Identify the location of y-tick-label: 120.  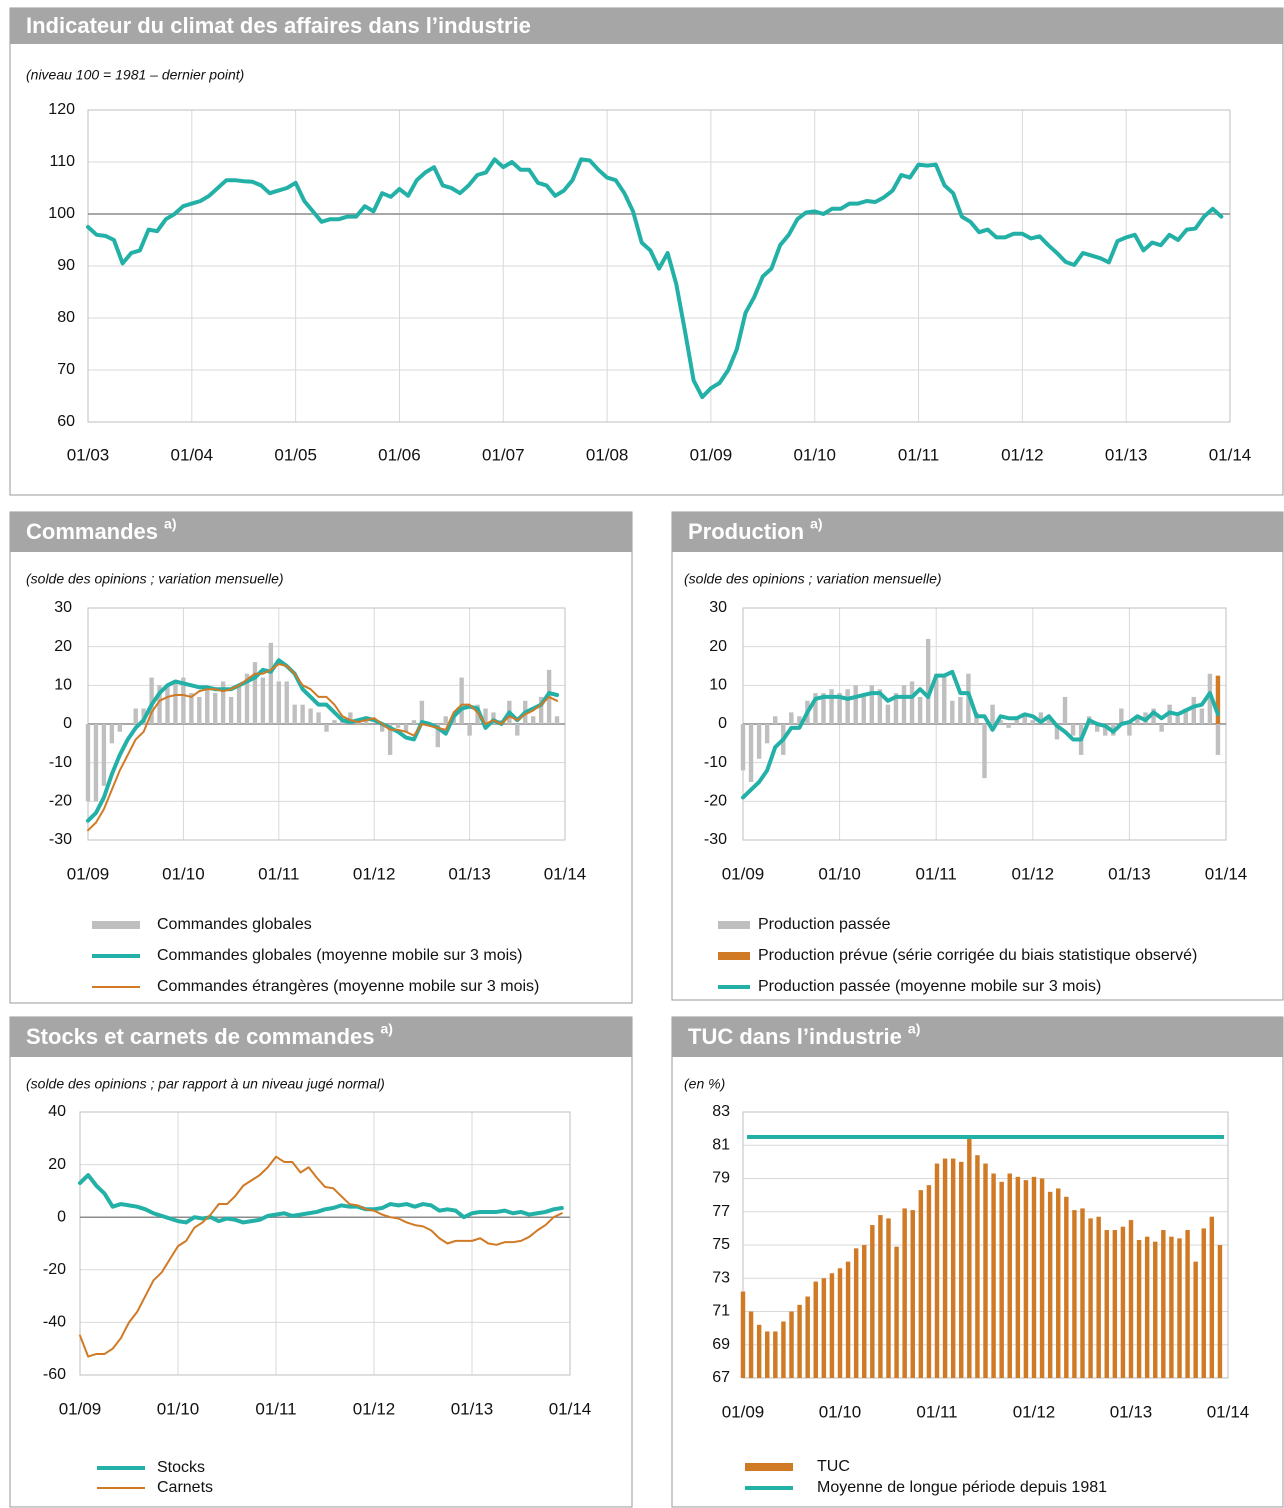
(61, 109).